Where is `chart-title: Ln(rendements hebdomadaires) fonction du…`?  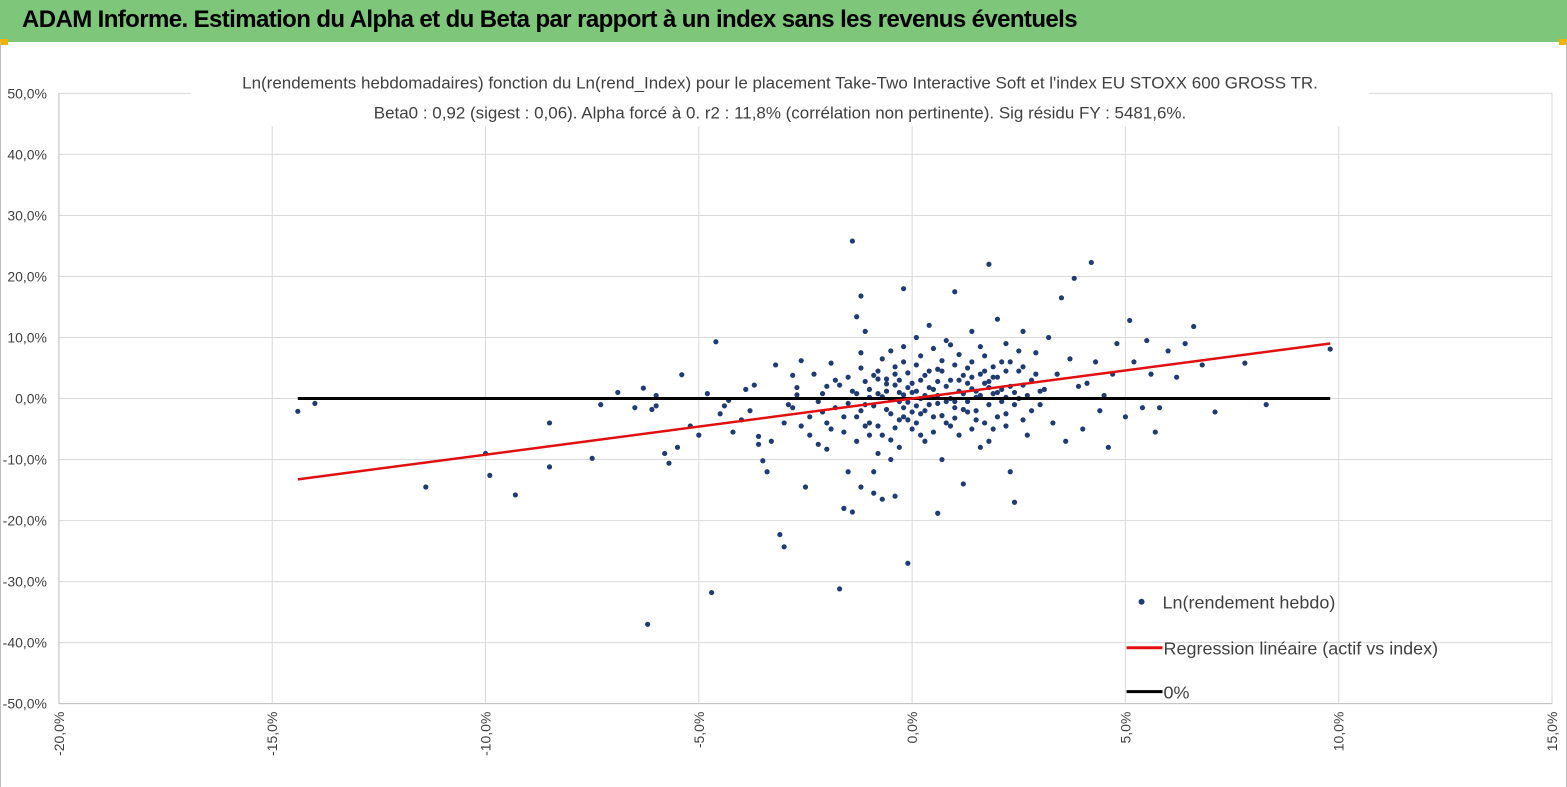
chart-title: Ln(rendements hebdomadaires) fonction du… is located at coordinates (780, 82).